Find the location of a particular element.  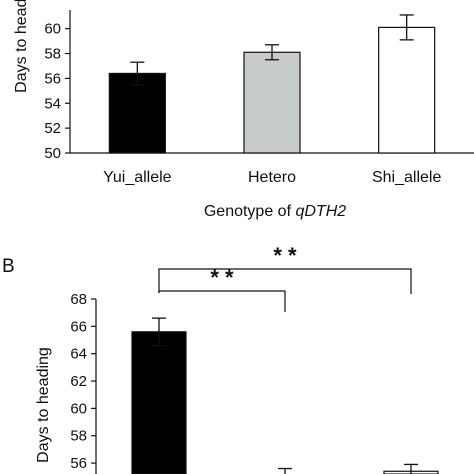

panel-b-bar is located at coordinates (159, 402).